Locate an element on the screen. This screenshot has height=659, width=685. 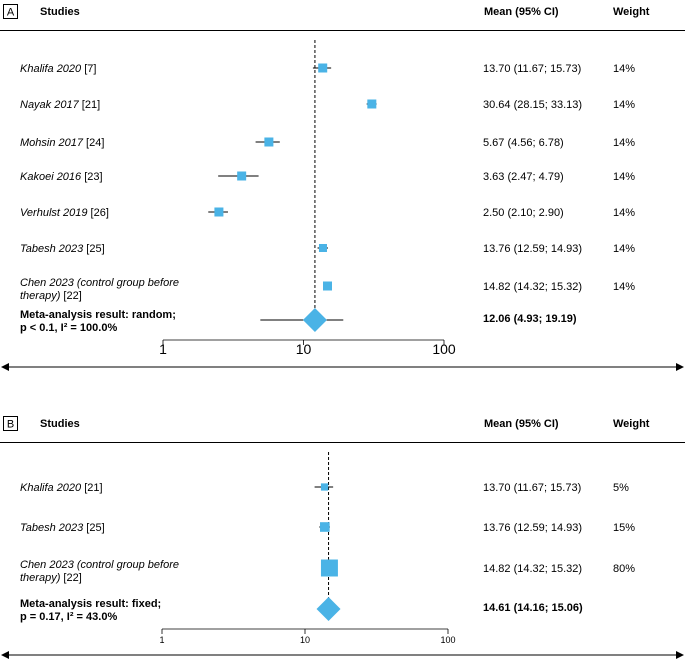
summary-label: Meta-analysis result: fixed; is located at coordinates (90, 604).